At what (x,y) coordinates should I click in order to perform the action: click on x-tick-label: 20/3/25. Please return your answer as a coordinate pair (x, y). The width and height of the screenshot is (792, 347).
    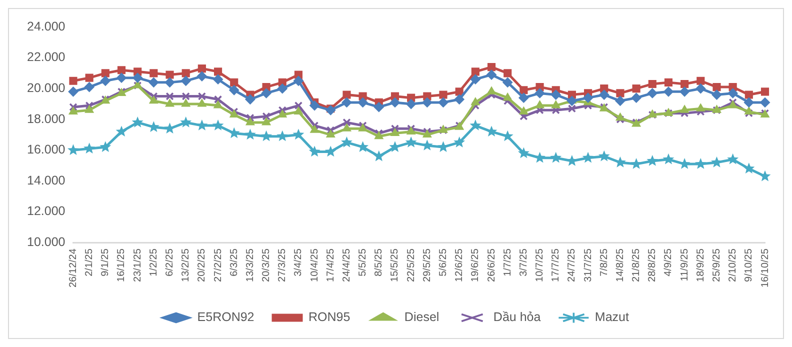
    Looking at the image, I should click on (266, 265).